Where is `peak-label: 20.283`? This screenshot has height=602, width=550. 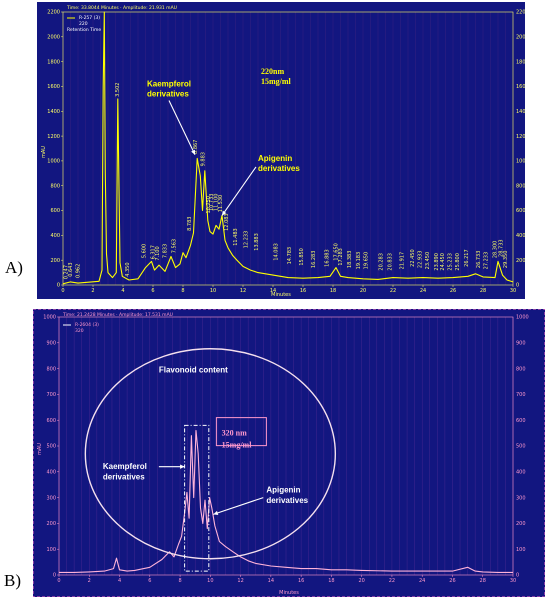 peak-label: 20.283 is located at coordinates (382, 262).